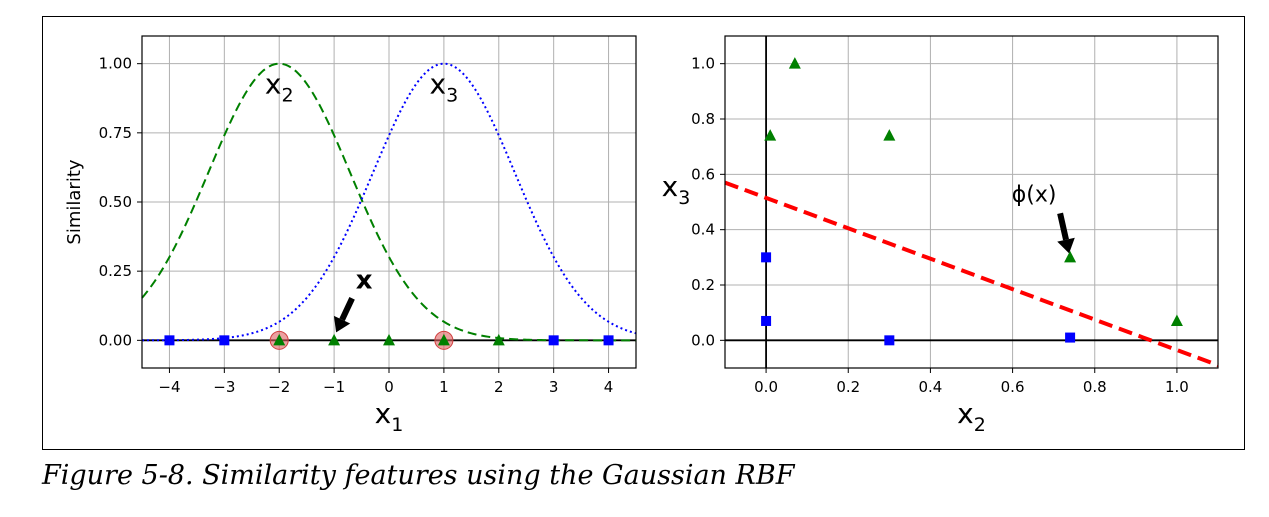 The image size is (1269, 517). Describe the element at coordinates (499, 387) in the screenshot. I see `x-tick-label: 2` at that location.